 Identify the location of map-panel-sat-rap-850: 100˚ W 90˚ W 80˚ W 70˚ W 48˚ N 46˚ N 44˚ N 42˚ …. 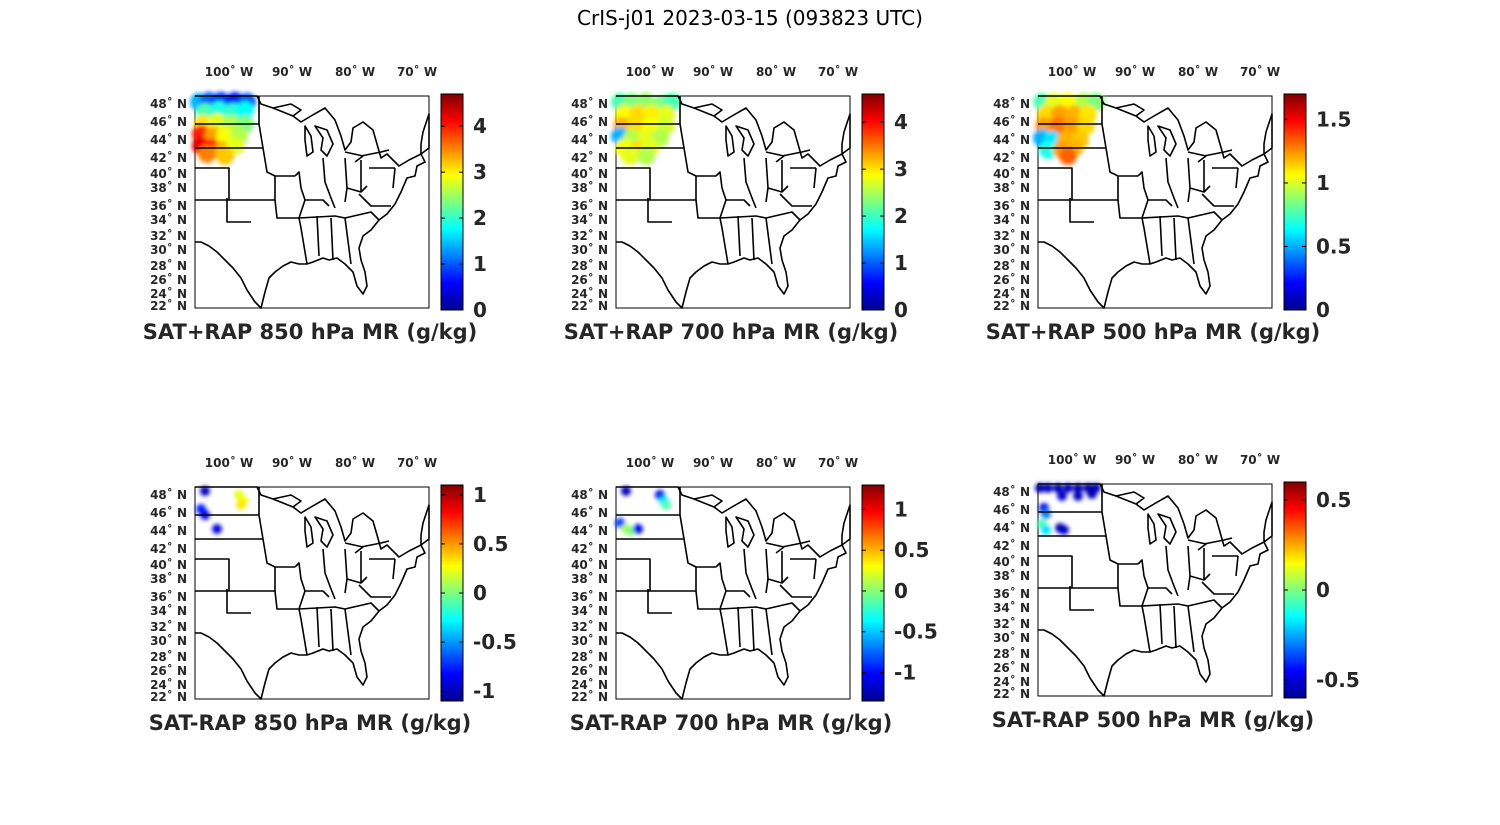
(315, 204).